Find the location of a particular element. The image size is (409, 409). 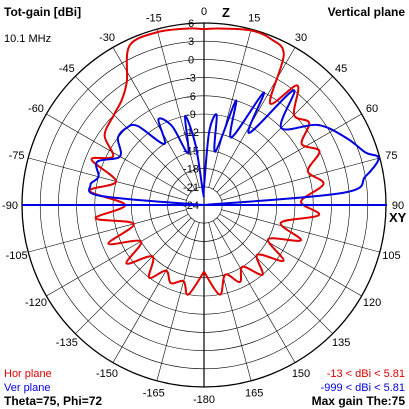

angle-tick-label: -60 is located at coordinates (36, 109).